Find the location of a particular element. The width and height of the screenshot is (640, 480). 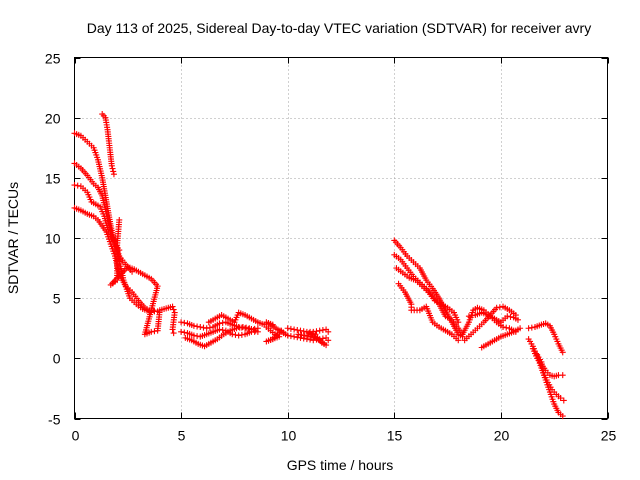

y-axis-label: SDTVAR / TECUs is located at coordinates (13, 238).